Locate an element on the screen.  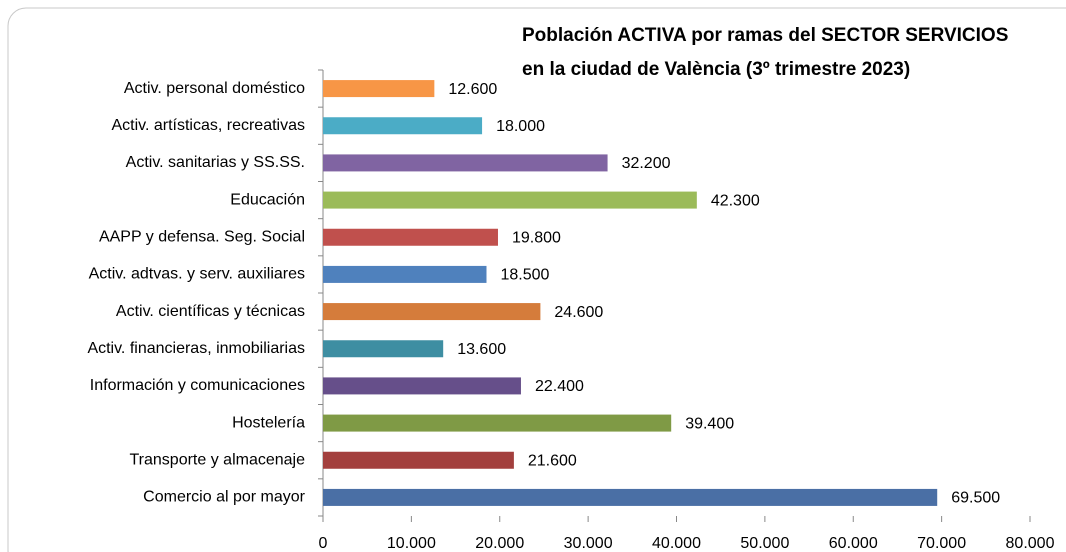
value-label: 69.500 is located at coordinates (975, 498).